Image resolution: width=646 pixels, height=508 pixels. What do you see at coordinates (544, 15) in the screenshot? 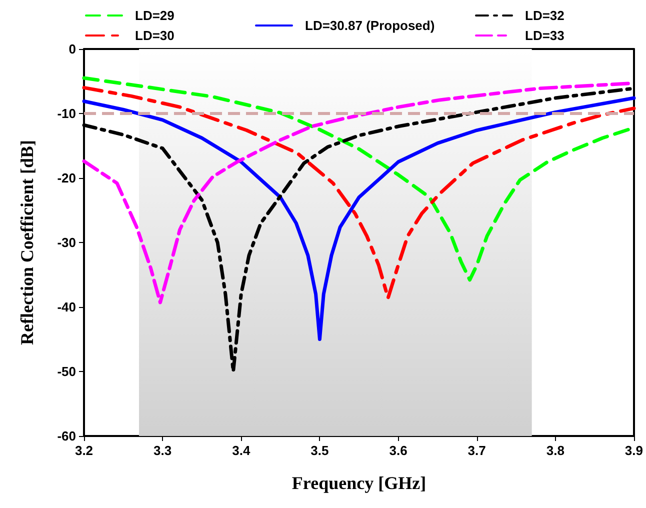
I see `legend-label: LD=32` at bounding box center [544, 15].